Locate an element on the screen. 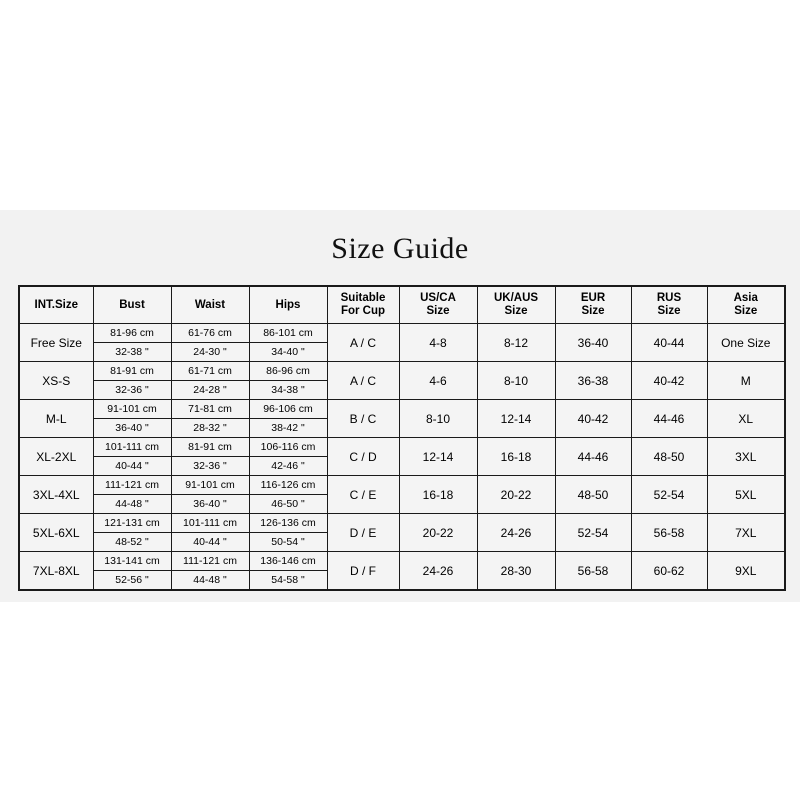 The width and height of the screenshot is (800, 800). cell-hips-in: 38-42 " is located at coordinates (288, 428).